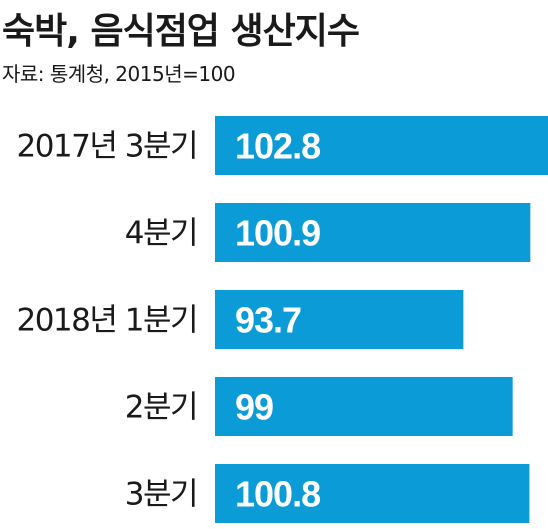 Image resolution: width=548 pixels, height=529 pixels. I want to click on value-label: 99, so click(254, 407).